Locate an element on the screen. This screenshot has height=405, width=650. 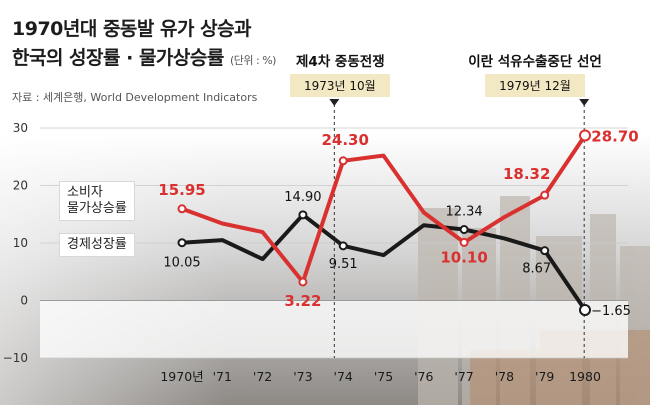
x-tick-label: '79 is located at coordinates (544, 376).